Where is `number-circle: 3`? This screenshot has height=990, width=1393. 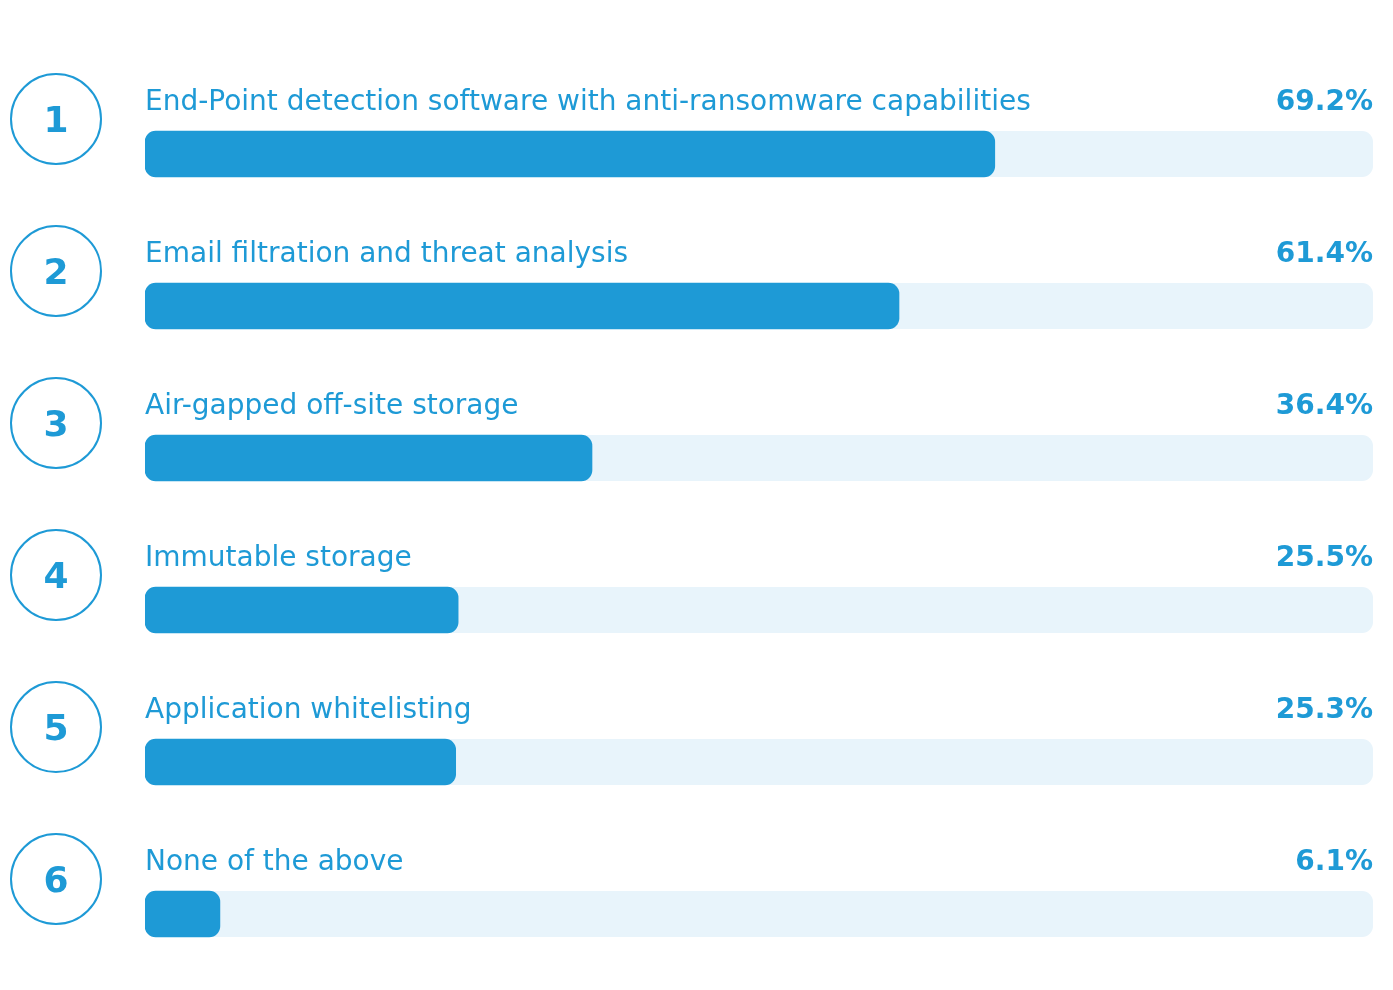 number-circle: 3 is located at coordinates (56, 423).